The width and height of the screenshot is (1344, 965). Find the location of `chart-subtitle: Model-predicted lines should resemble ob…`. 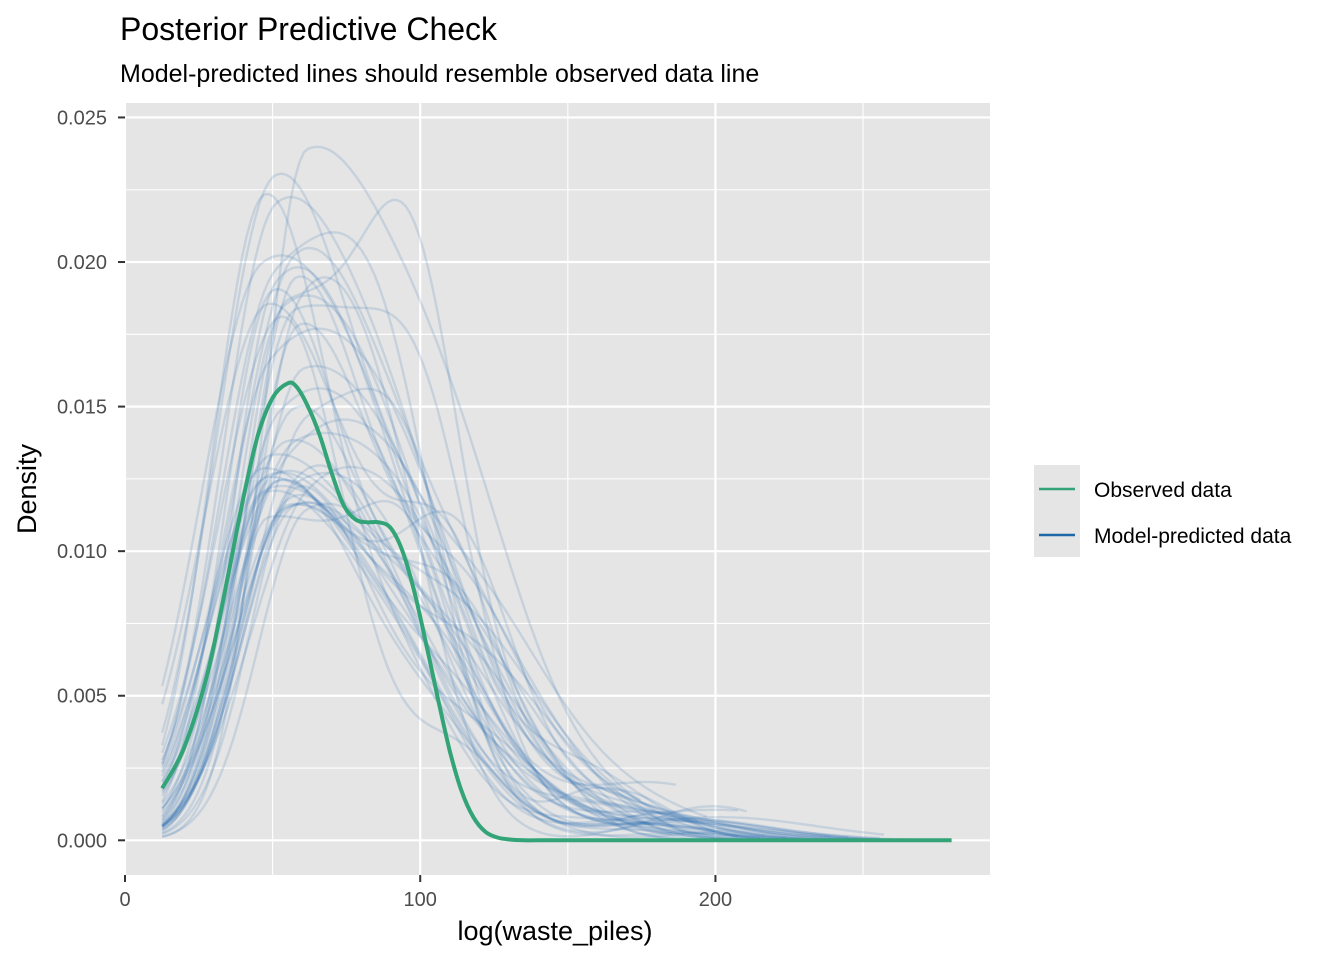

chart-subtitle: Model-predicted lines should resemble ob… is located at coordinates (439, 74).